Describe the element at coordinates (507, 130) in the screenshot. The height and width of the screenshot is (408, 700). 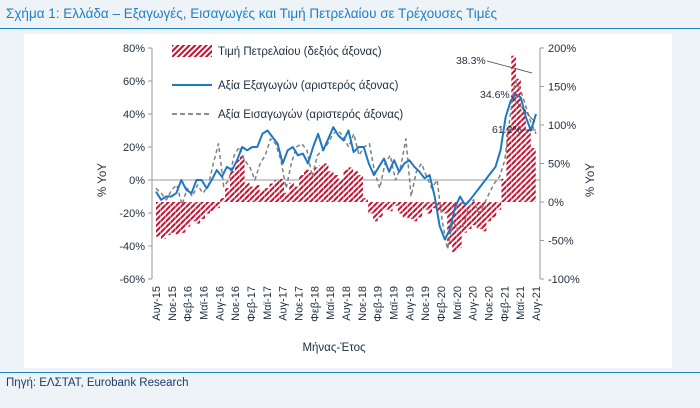
I see `annotation-61-2: 61.2%` at that location.